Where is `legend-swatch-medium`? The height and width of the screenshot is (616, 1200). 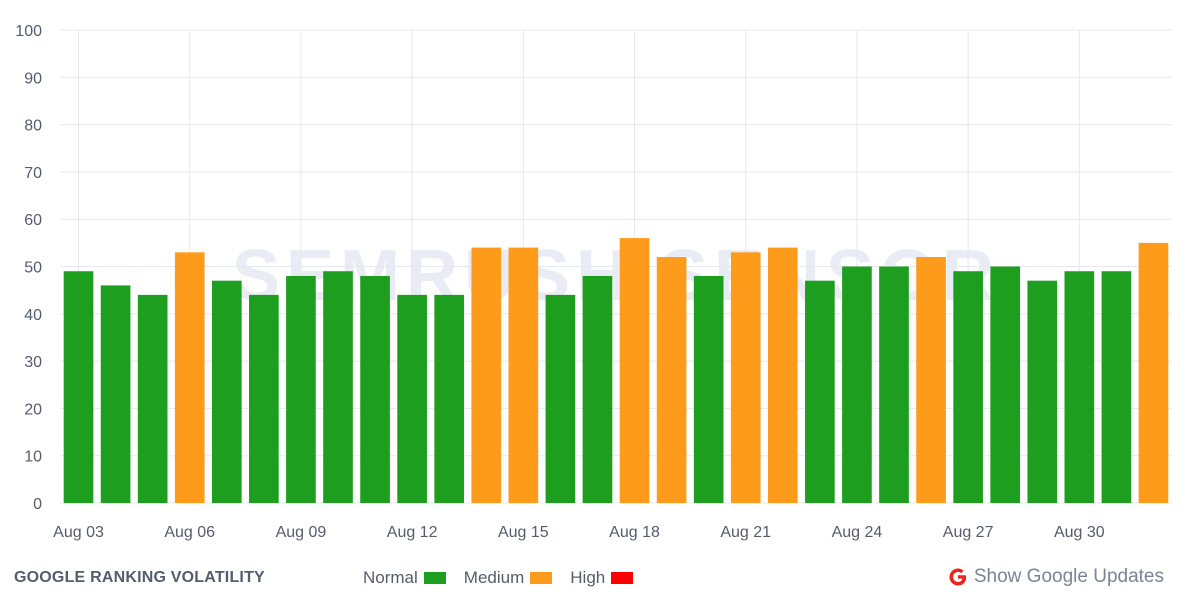
legend-swatch-medium is located at coordinates (541, 578).